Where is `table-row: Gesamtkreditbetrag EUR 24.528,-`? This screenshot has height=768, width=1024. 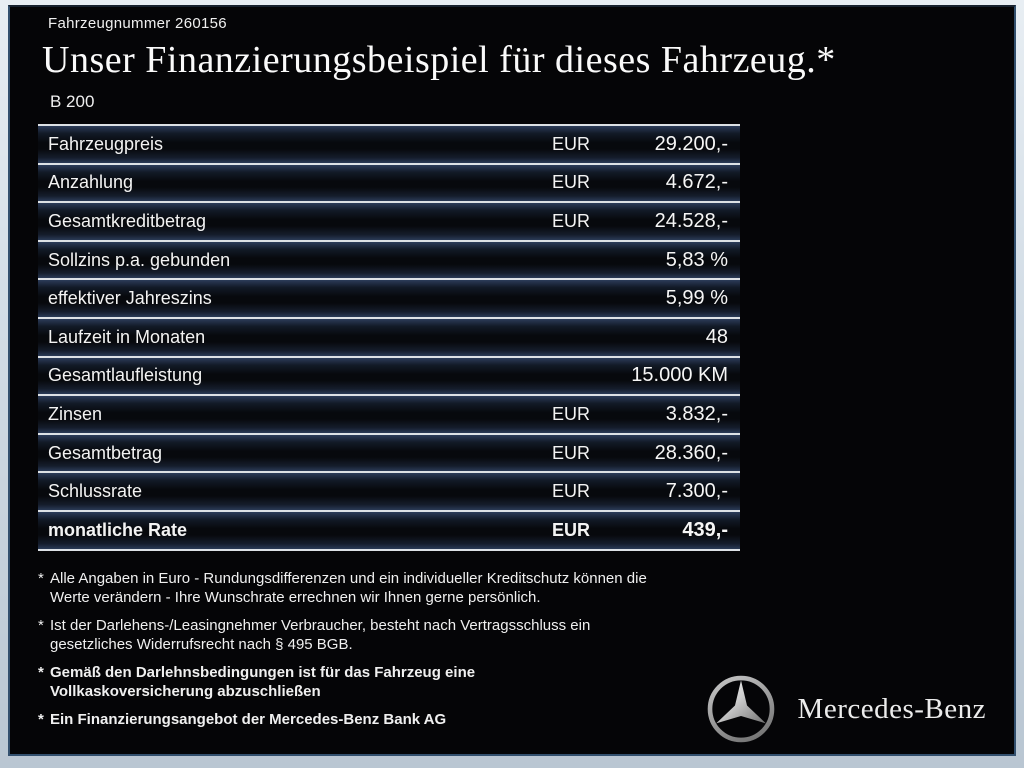
table-row: Gesamtkreditbetrag EUR 24.528,- is located at coordinates (389, 222).